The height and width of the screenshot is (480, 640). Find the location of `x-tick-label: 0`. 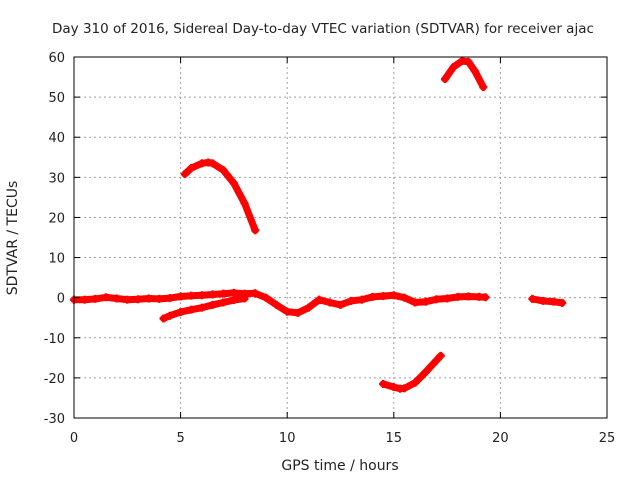

x-tick-label: 0 is located at coordinates (74, 438).